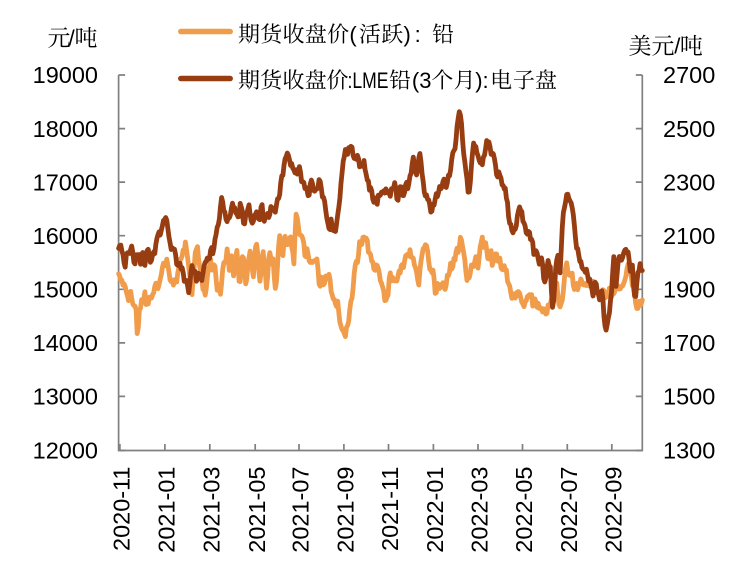 The height and width of the screenshot is (561, 754). I want to click on svg-text: 2022-05, so click(524, 510).